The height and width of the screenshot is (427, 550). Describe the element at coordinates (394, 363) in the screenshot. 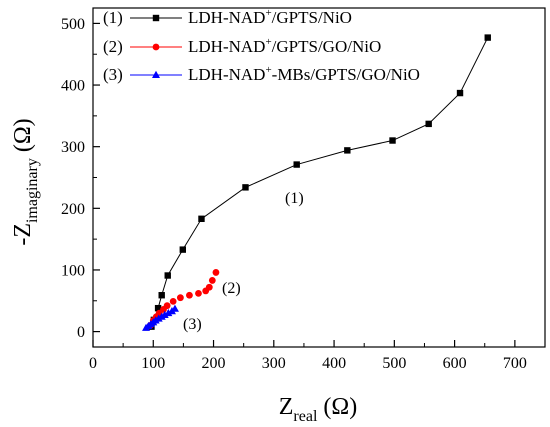

I see `x-tick-label: 500` at that location.